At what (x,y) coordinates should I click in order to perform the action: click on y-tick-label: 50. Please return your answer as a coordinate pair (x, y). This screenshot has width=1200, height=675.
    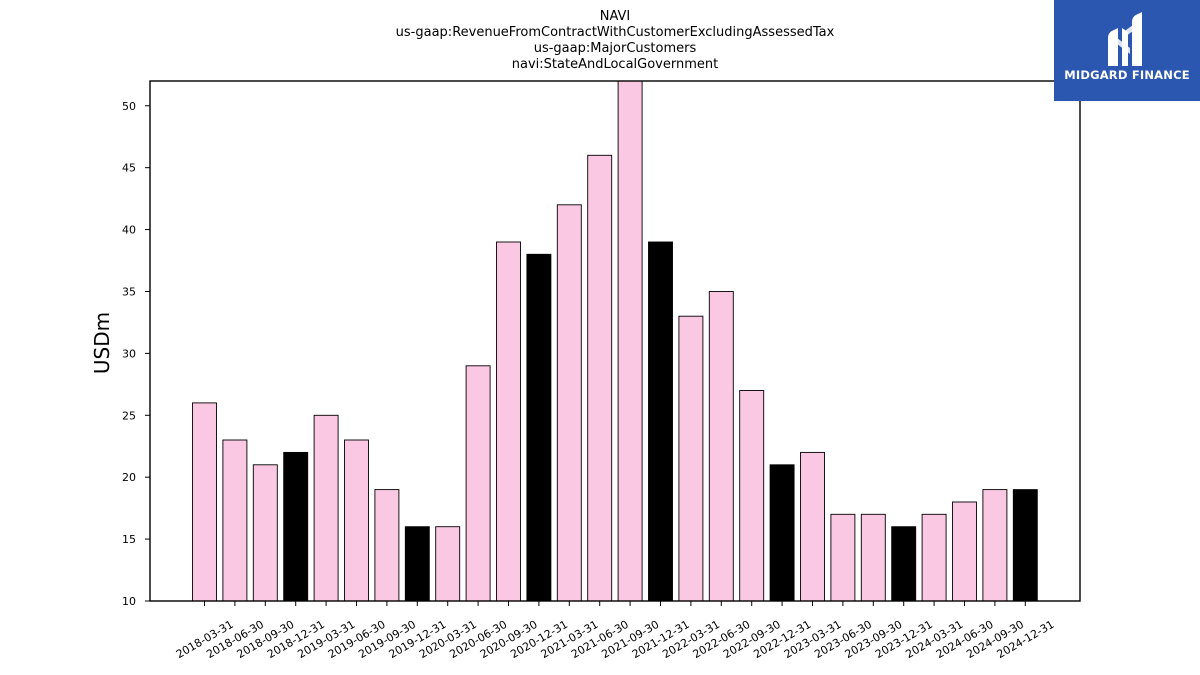
    Looking at the image, I should click on (129, 106).